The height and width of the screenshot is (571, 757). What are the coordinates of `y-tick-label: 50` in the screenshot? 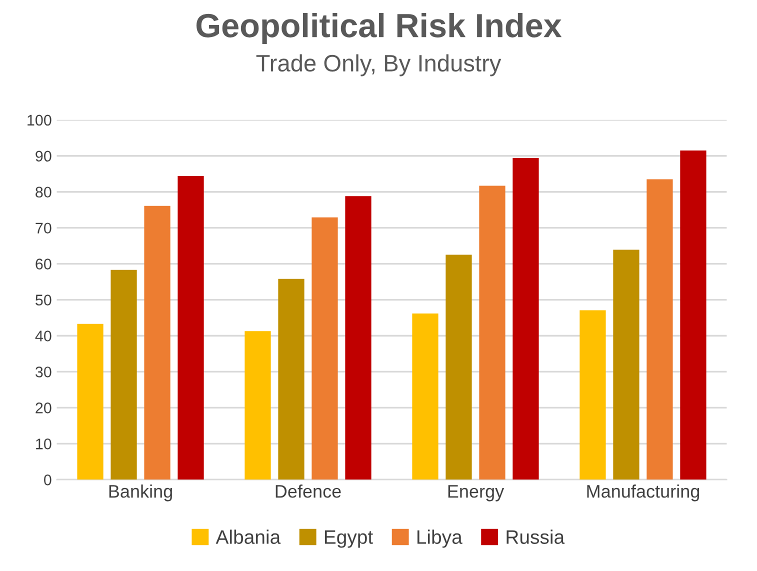 It's located at (44, 300).